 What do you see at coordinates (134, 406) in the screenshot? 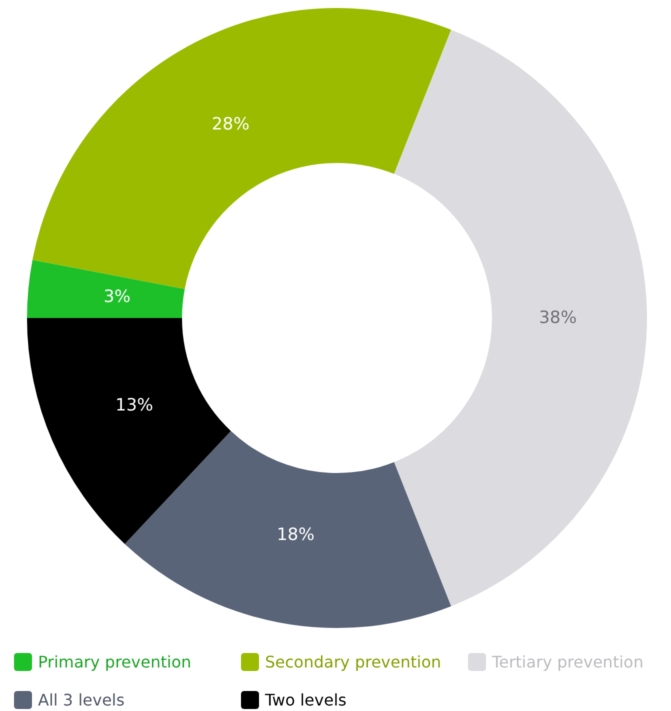
I see `data-label: 13%` at bounding box center [134, 406].